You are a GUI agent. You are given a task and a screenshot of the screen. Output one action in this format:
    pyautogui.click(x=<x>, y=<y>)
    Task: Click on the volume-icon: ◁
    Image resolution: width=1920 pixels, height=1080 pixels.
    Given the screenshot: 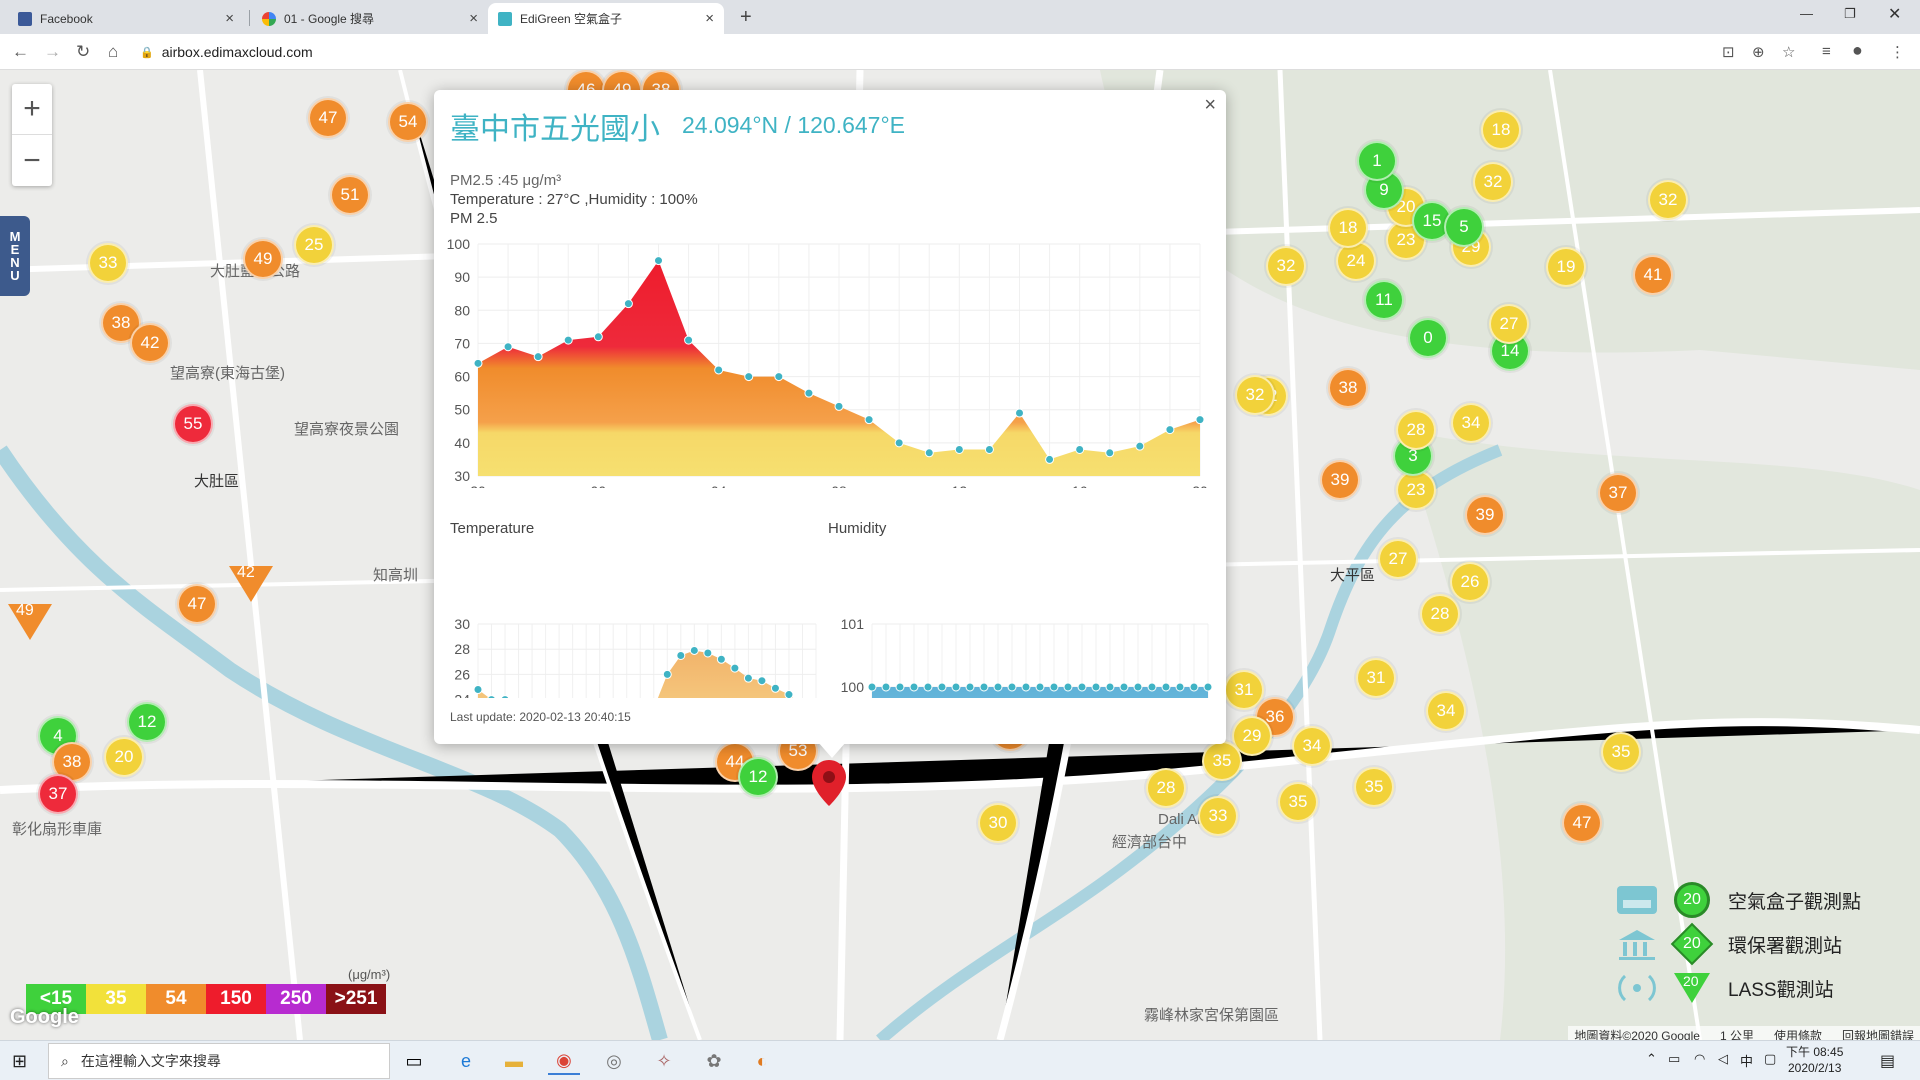 What is the action you would take?
    pyautogui.click(x=1723, y=1058)
    